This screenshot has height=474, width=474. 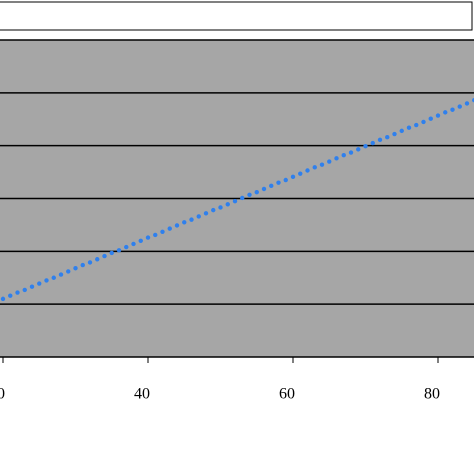 I want to click on x-tick-label: 60, so click(x=287, y=394).